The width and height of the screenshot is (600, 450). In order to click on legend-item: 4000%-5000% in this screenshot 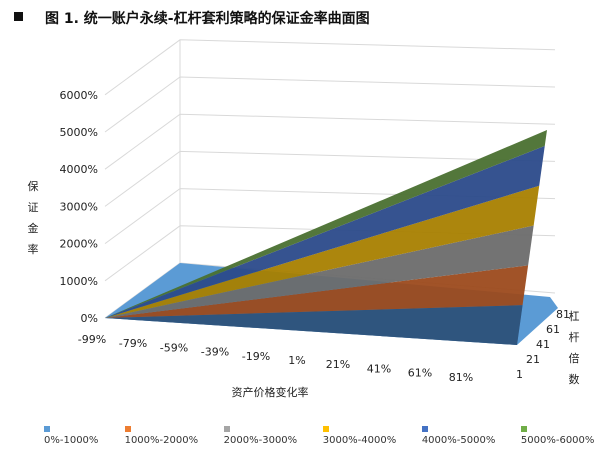, I will do `click(461, 435)`.